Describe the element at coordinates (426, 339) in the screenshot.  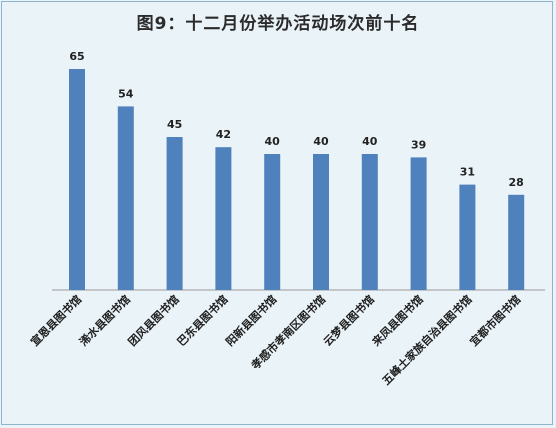
I see `category-label: 五峰土家族自治县图书馆` at that location.